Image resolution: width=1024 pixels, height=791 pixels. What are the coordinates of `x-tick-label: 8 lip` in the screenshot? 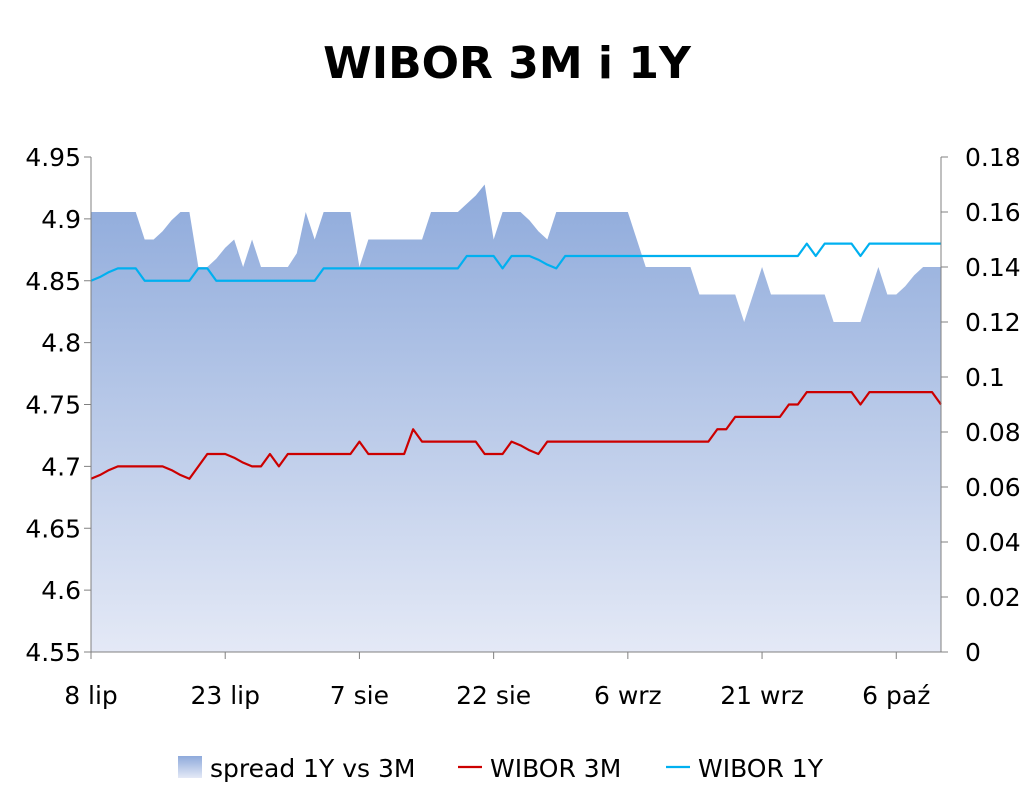 It's located at (91, 695).